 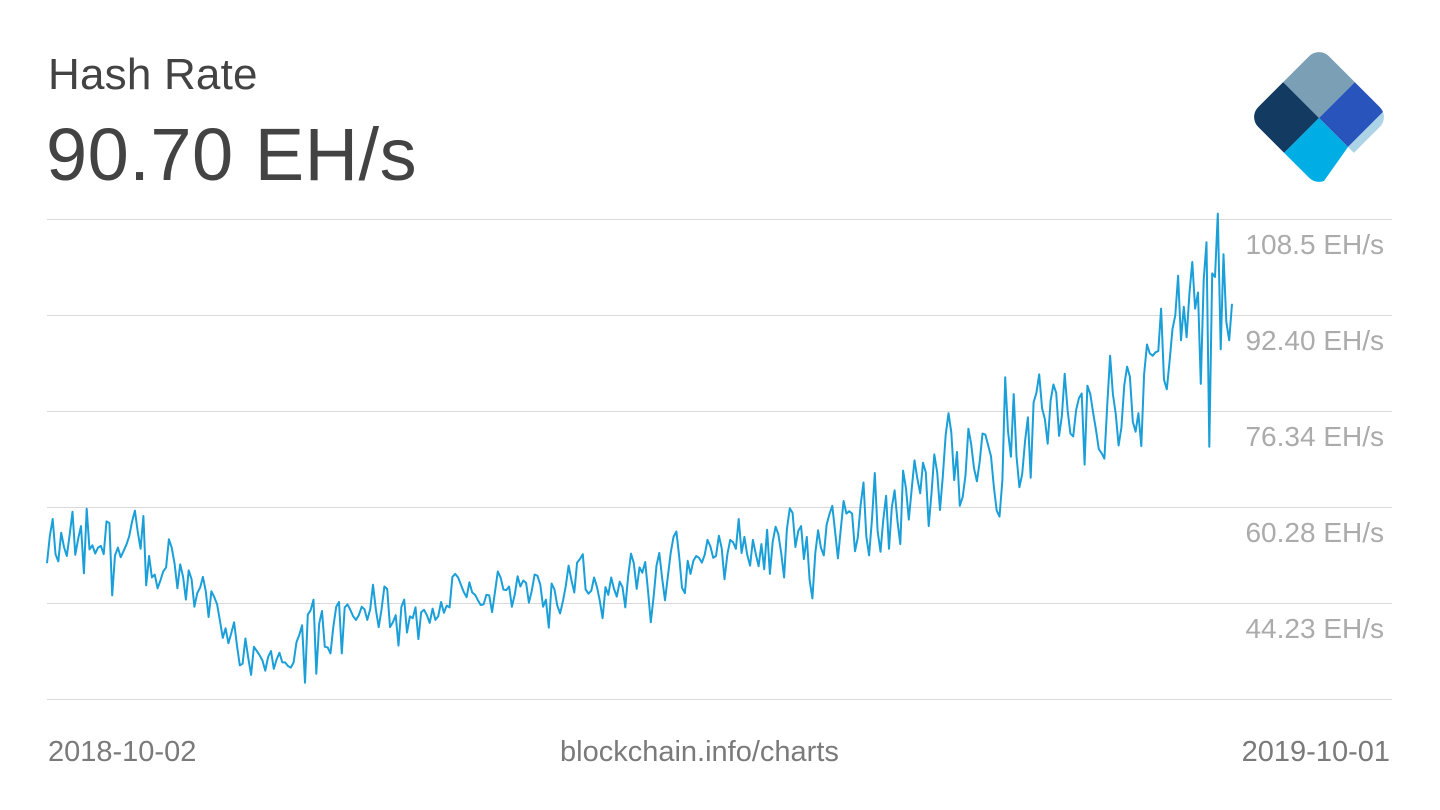 What do you see at coordinates (232, 154) in the screenshot?
I see `current-value: 90.70 EH/s` at bounding box center [232, 154].